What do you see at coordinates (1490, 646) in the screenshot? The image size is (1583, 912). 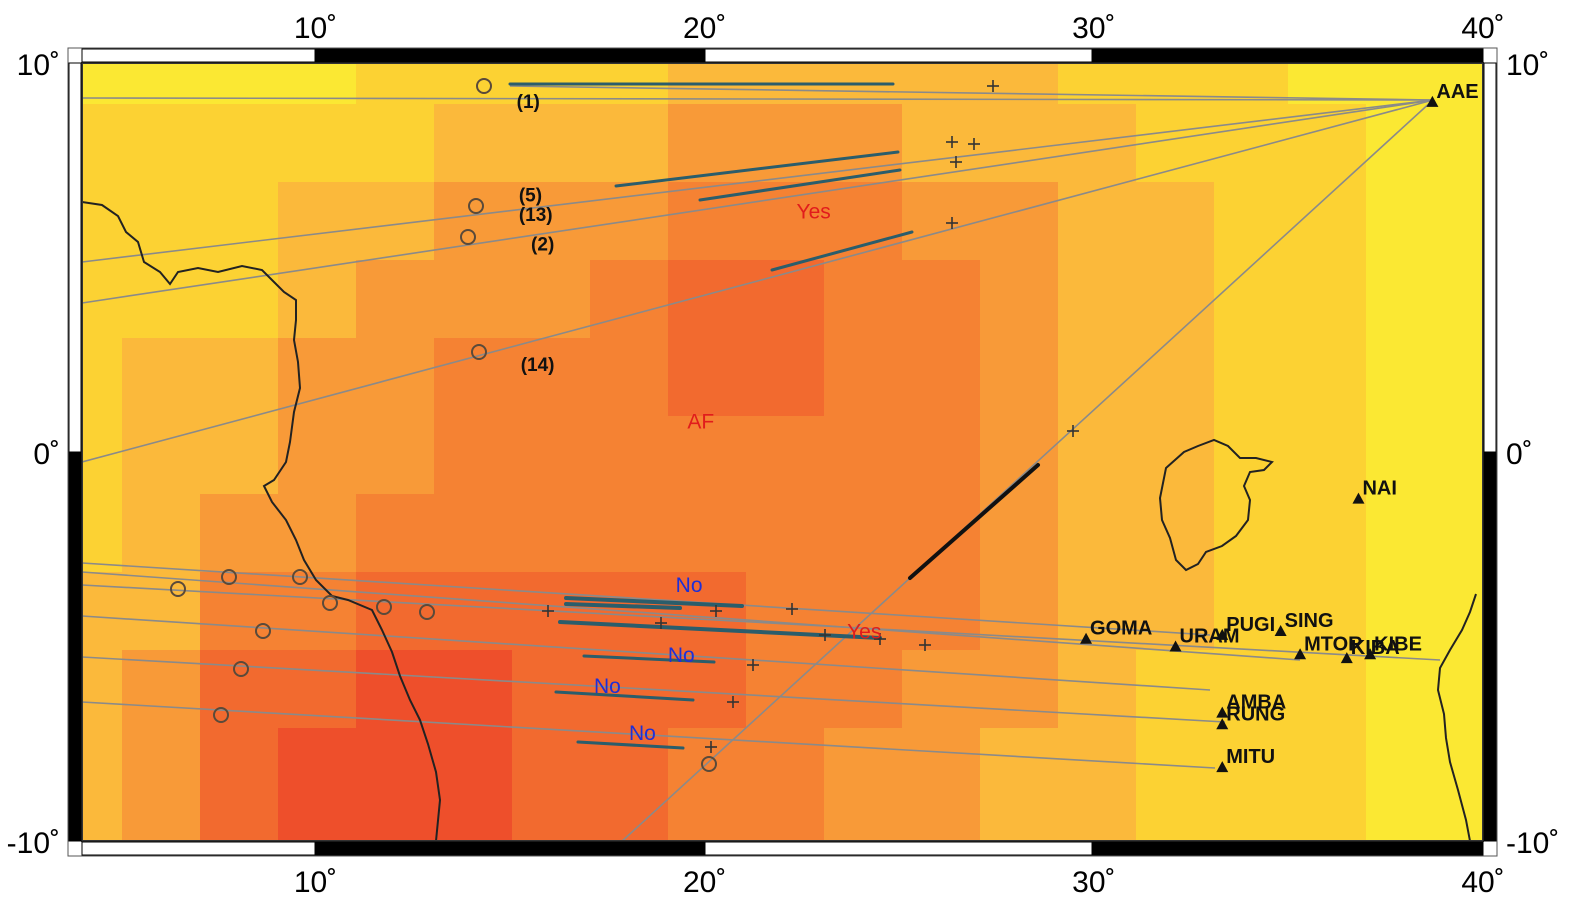 I see `right-bar` at bounding box center [1490, 646].